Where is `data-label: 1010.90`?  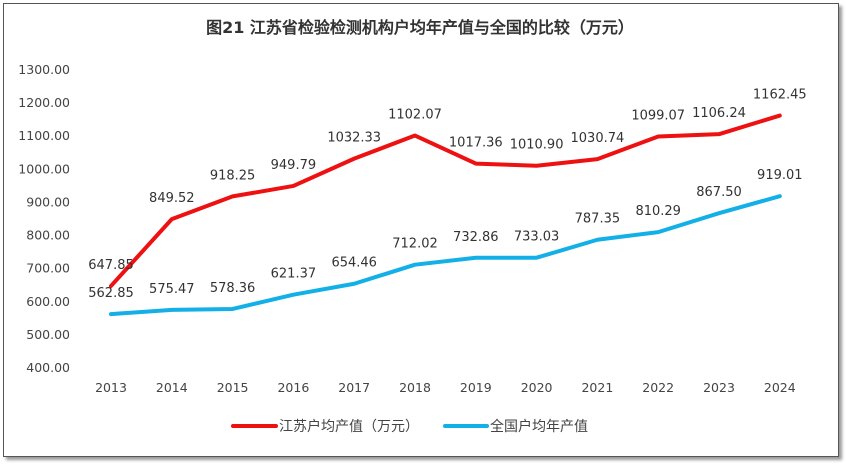 data-label: 1010.90 is located at coordinates (537, 145).